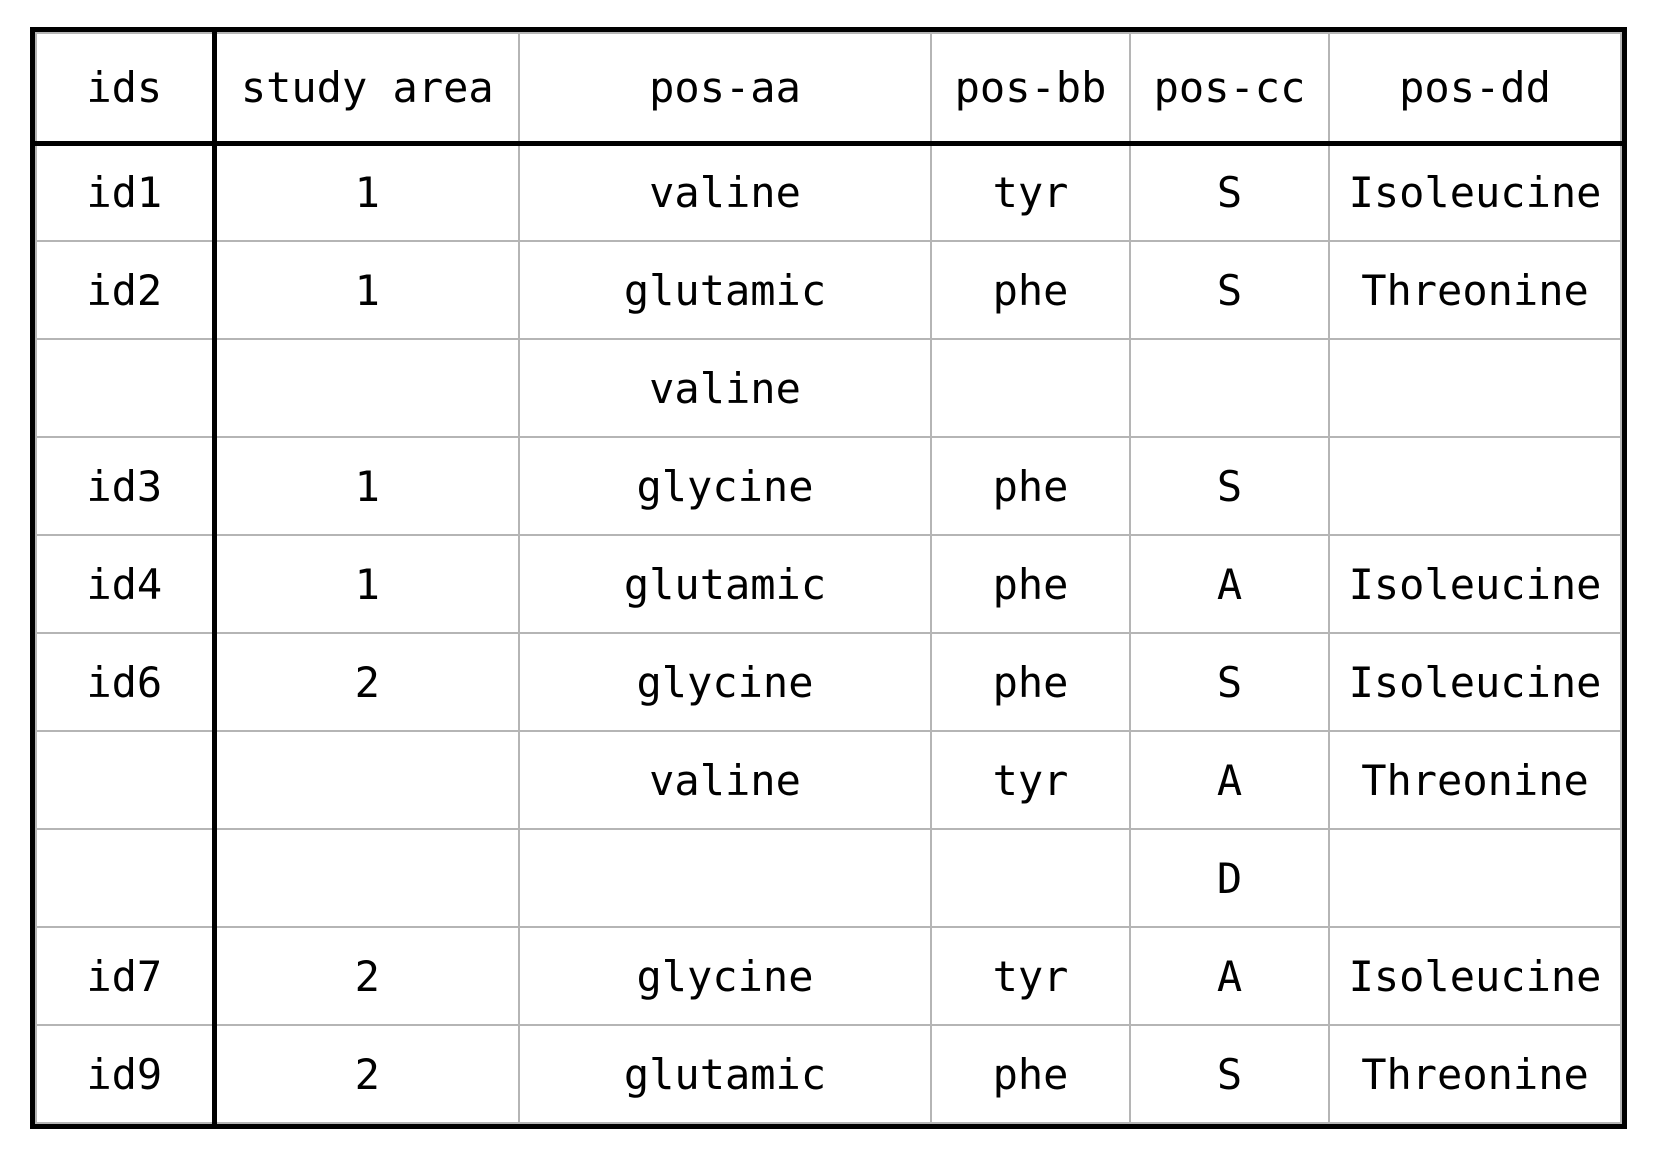 This screenshot has height=1166, width=1654. I want to click on table-row: id4 1 glutamic phe A Isoleucine, so click(828, 584).